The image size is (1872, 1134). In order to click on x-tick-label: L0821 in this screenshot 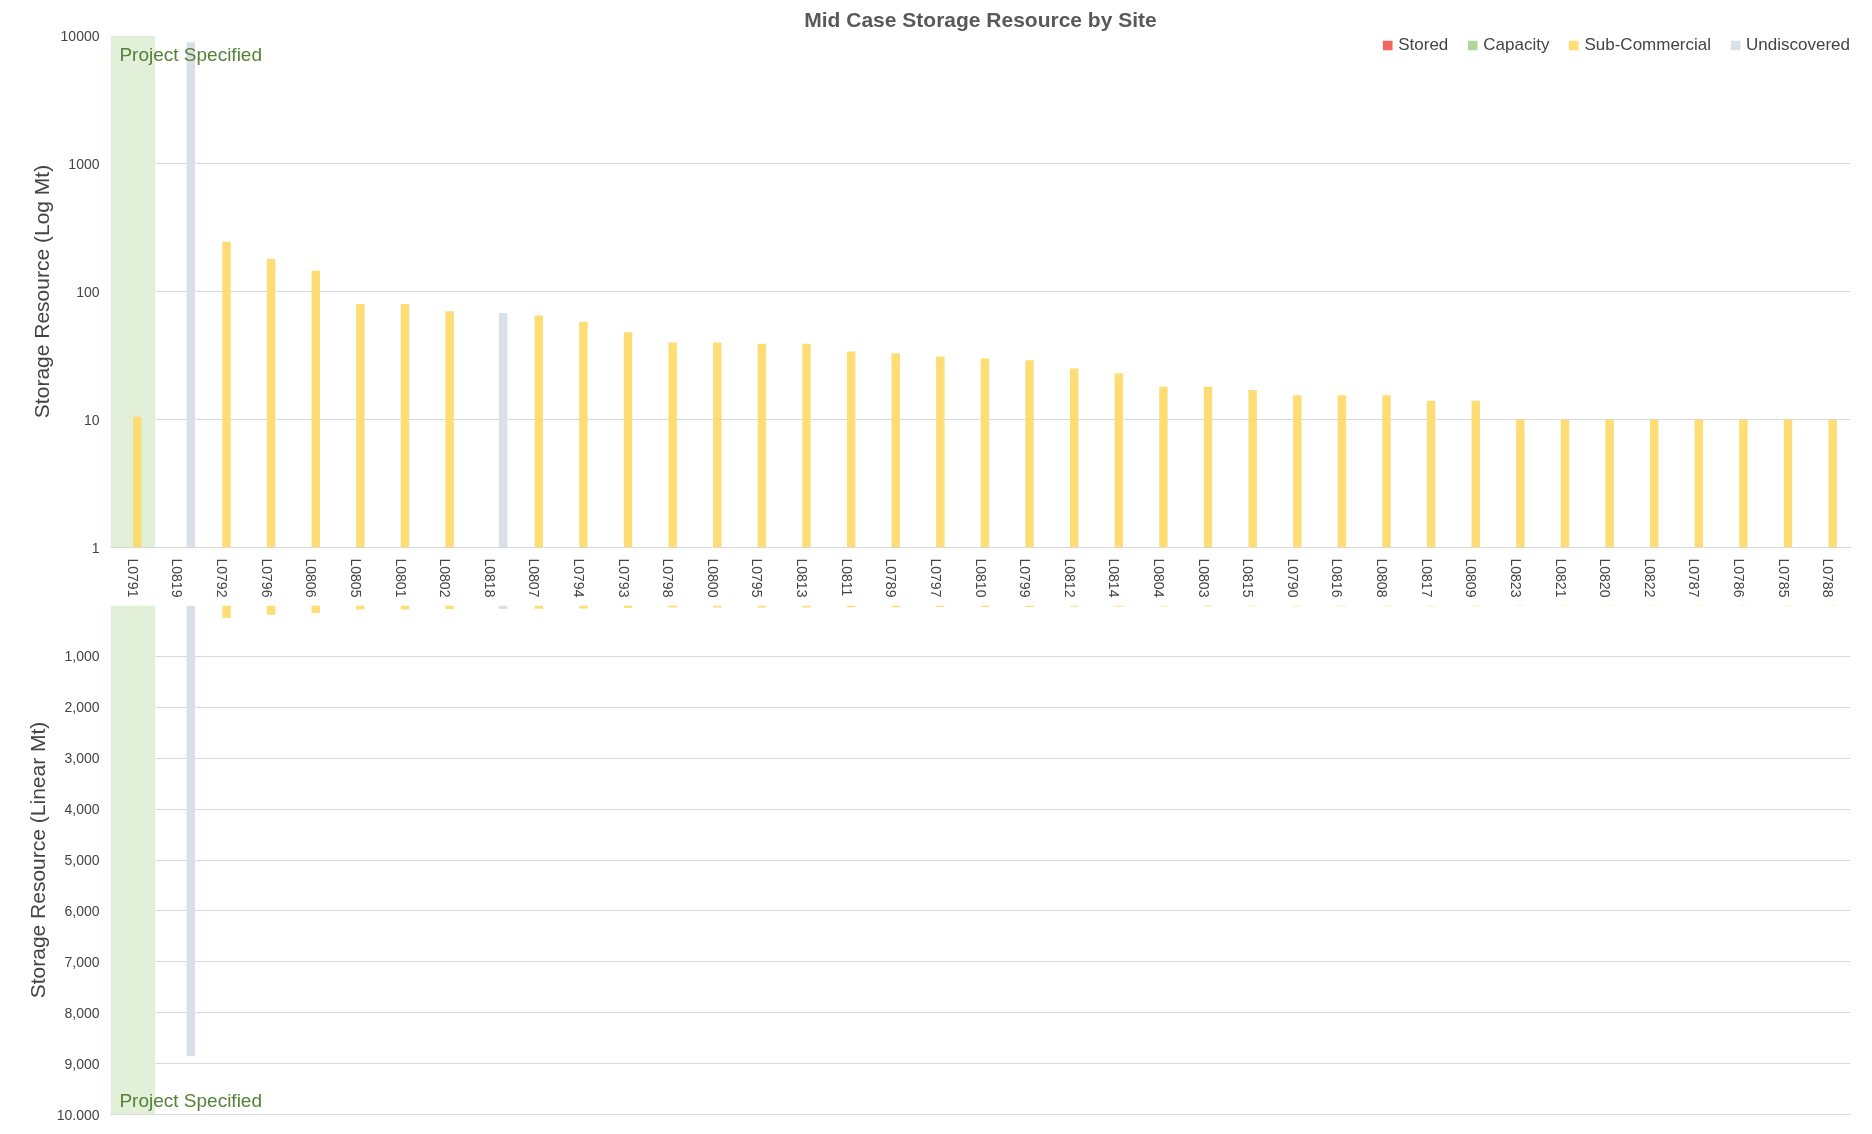, I will do `click(1560, 578)`.